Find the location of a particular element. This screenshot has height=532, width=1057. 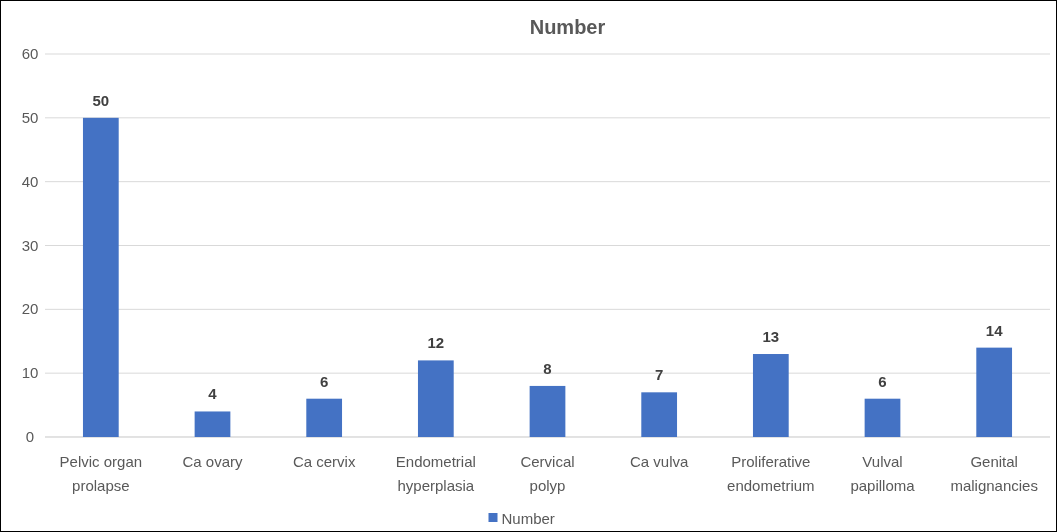

x-tick-label: Pelvic organ prolapse is located at coordinates (101, 473).